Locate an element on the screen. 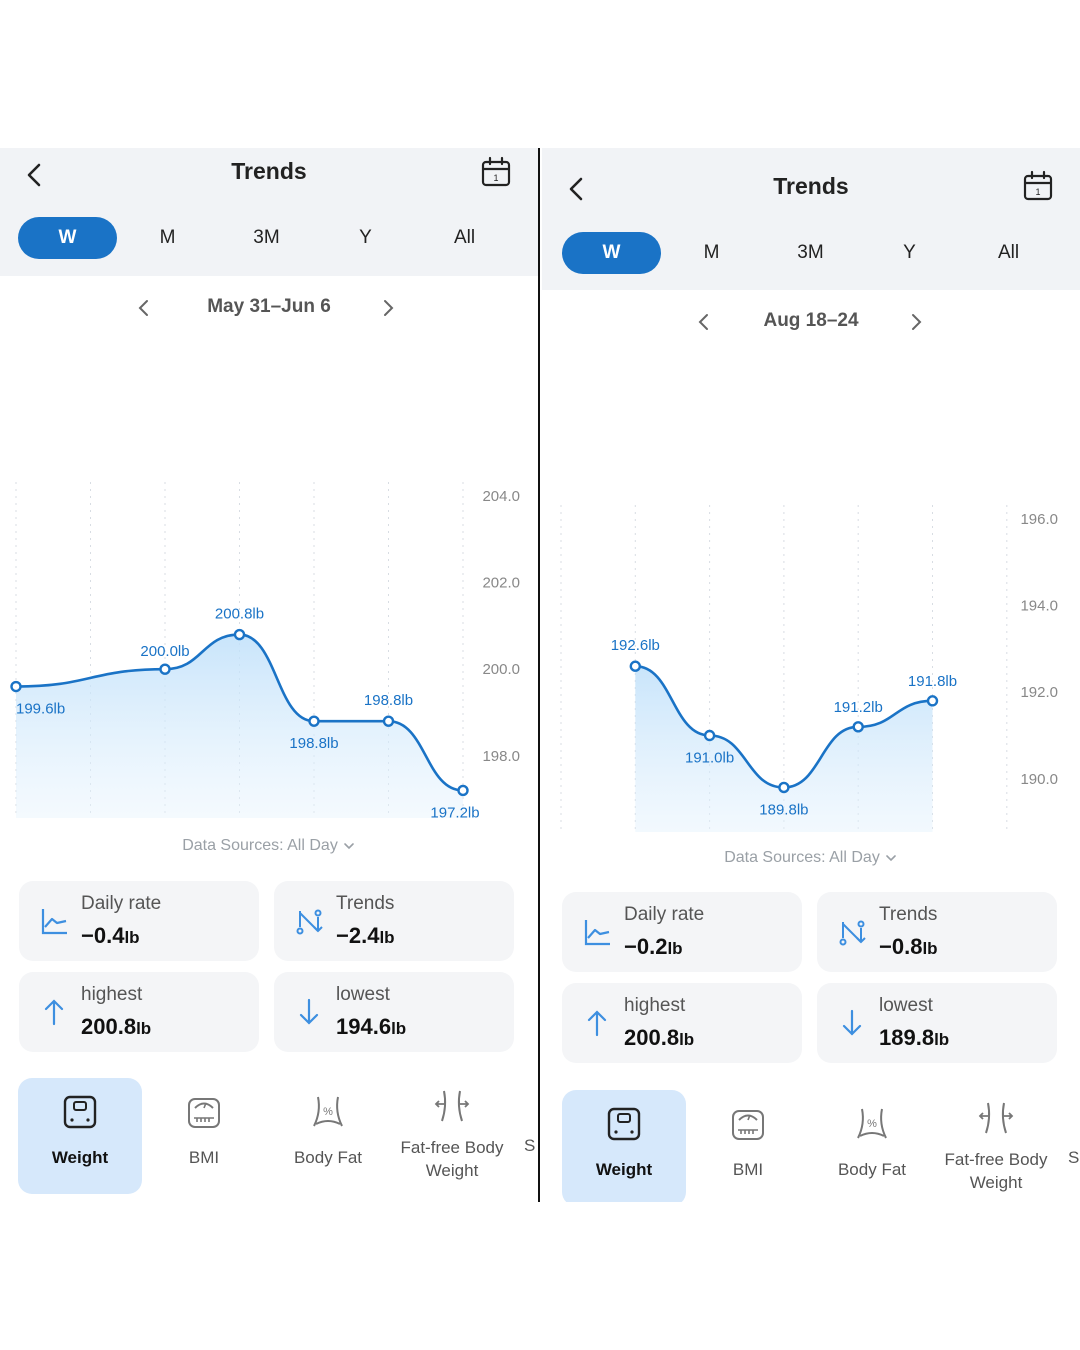  data-label: 191.8lb is located at coordinates (932, 681).